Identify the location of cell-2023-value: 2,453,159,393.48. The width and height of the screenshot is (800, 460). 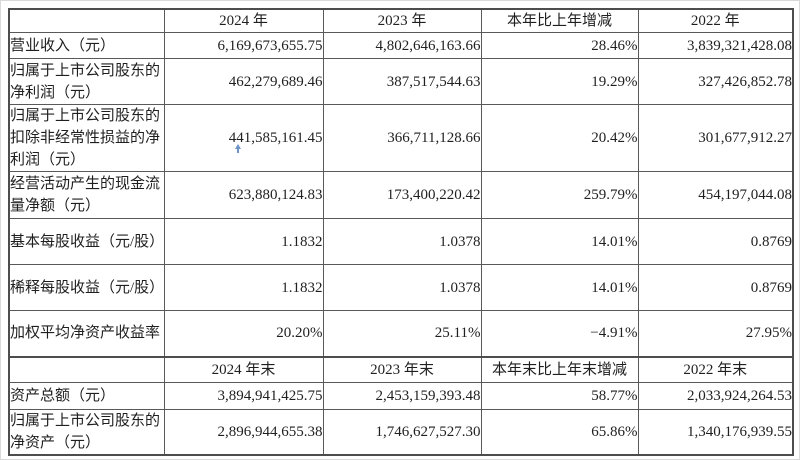
(402, 396).